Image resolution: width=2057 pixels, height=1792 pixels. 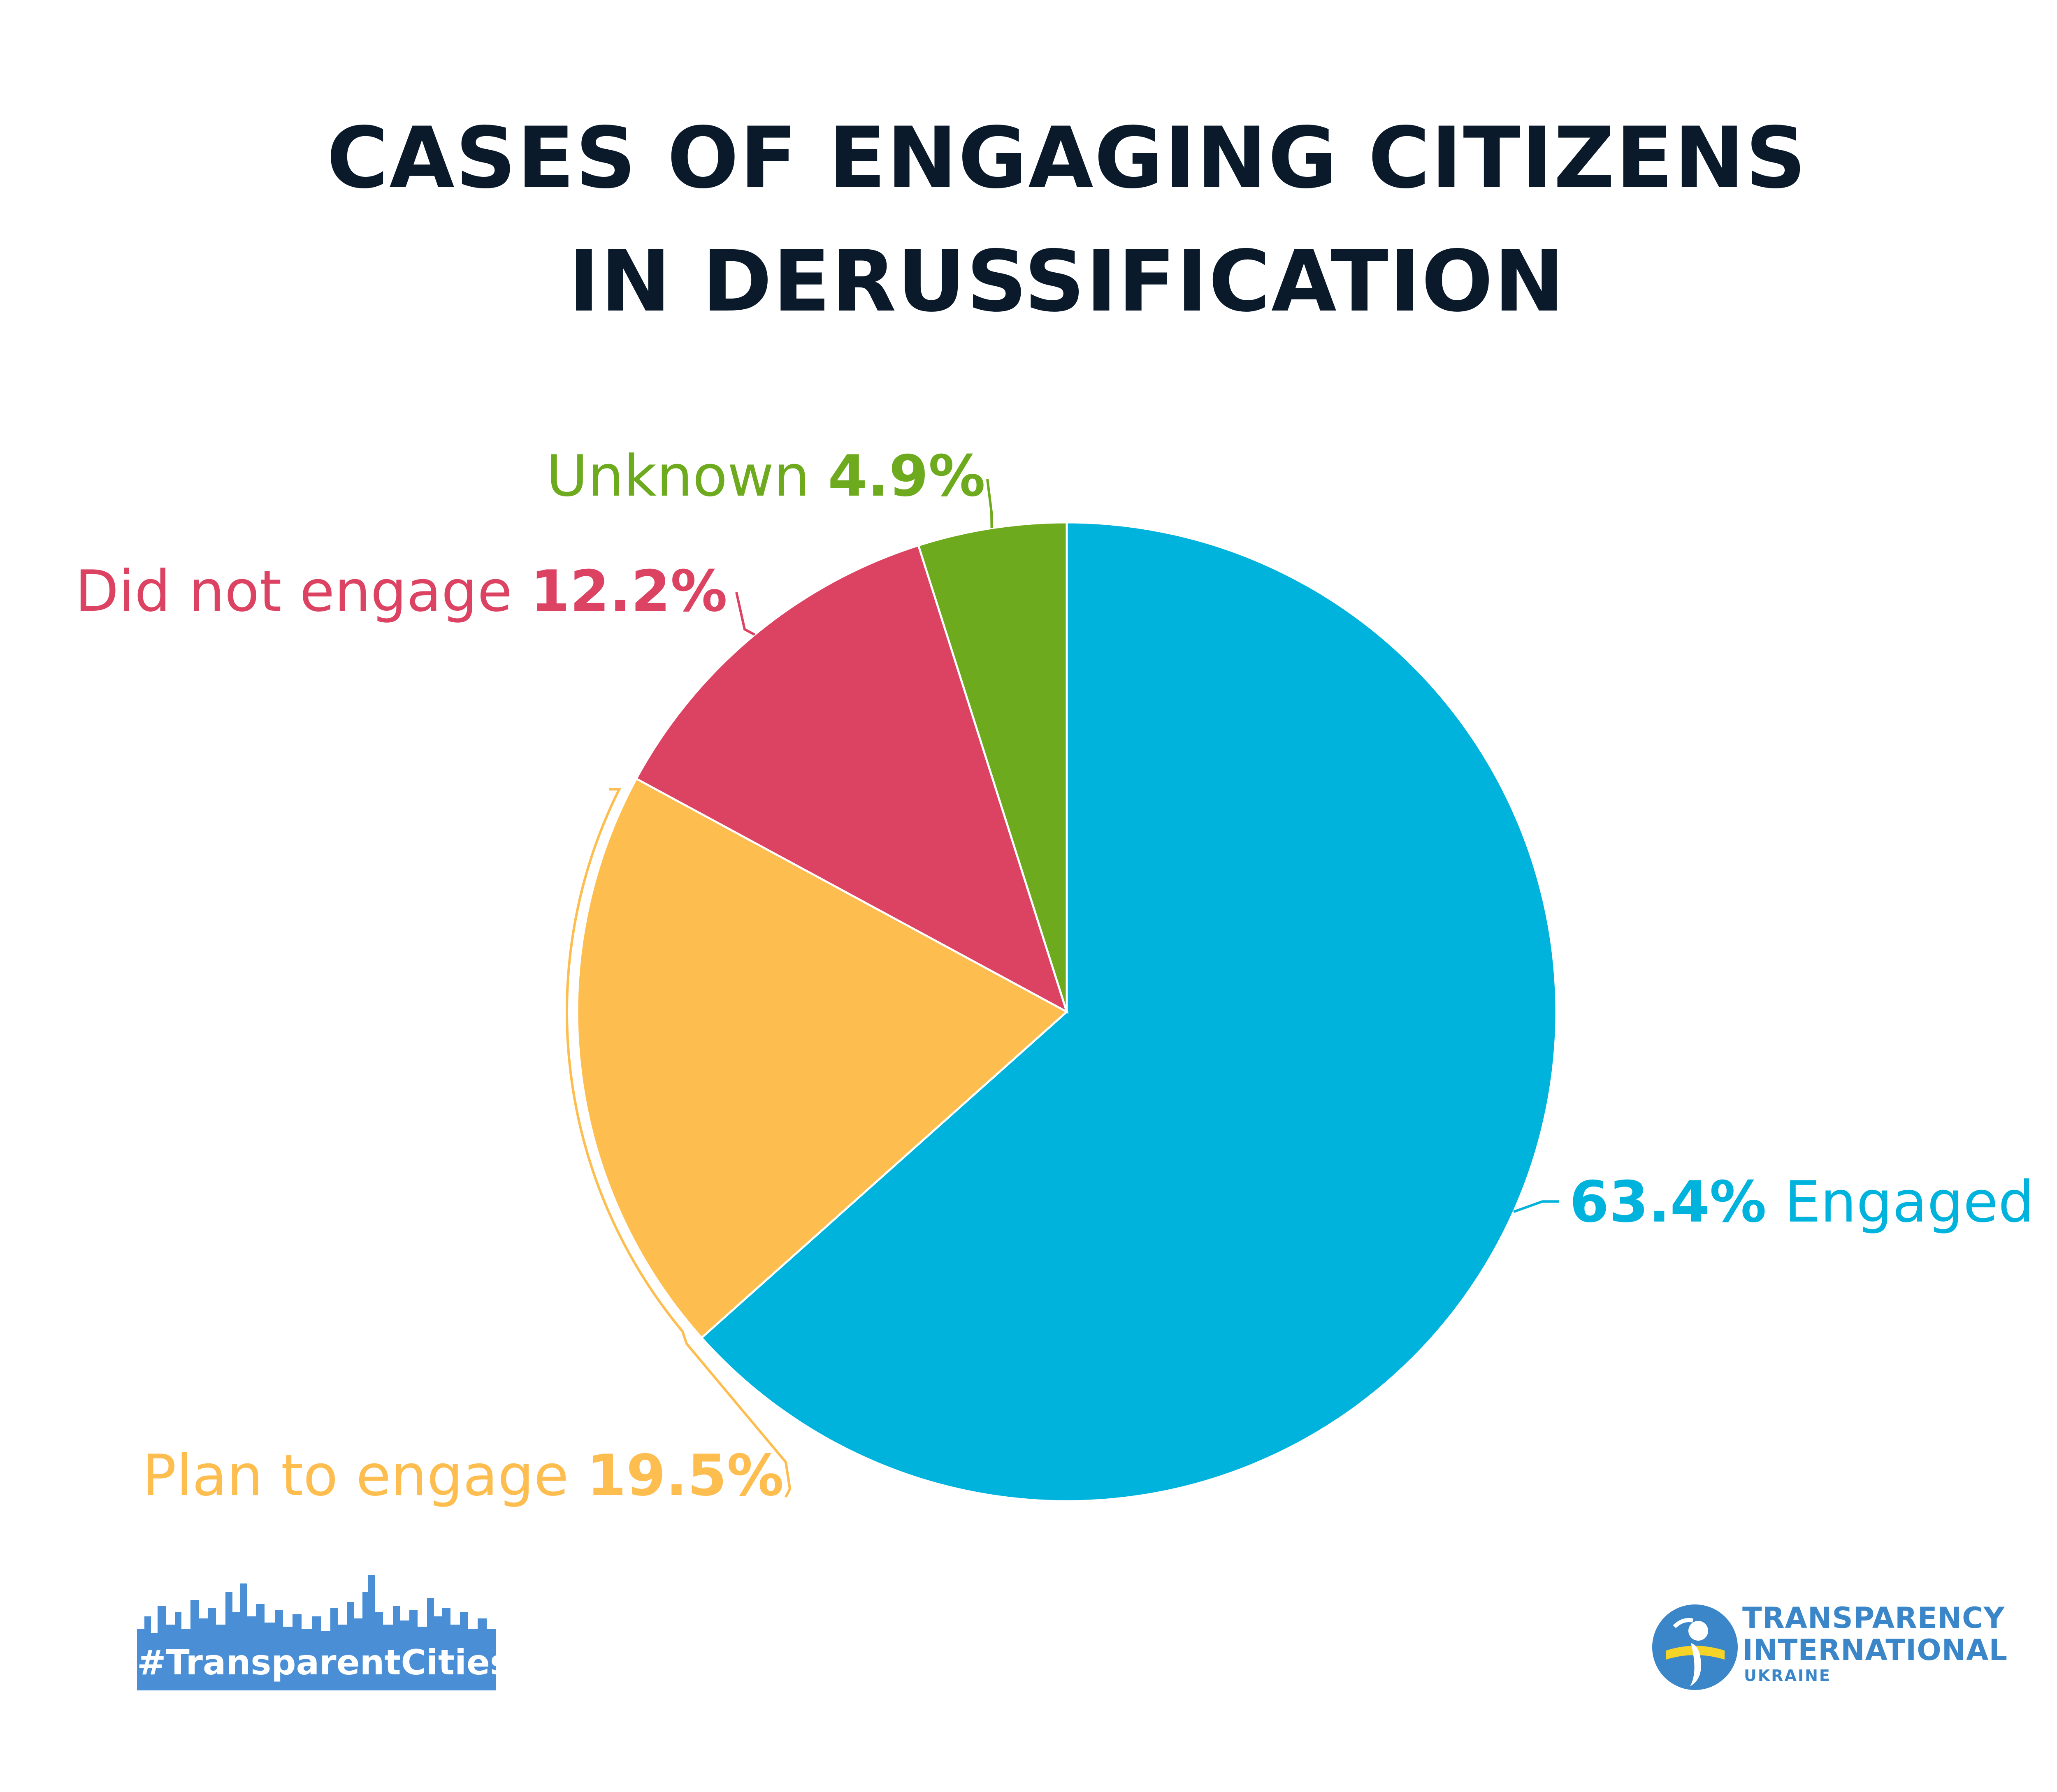 I want to click on label-did-not-engage: Did not engage 12.2%, so click(x=401, y=591).